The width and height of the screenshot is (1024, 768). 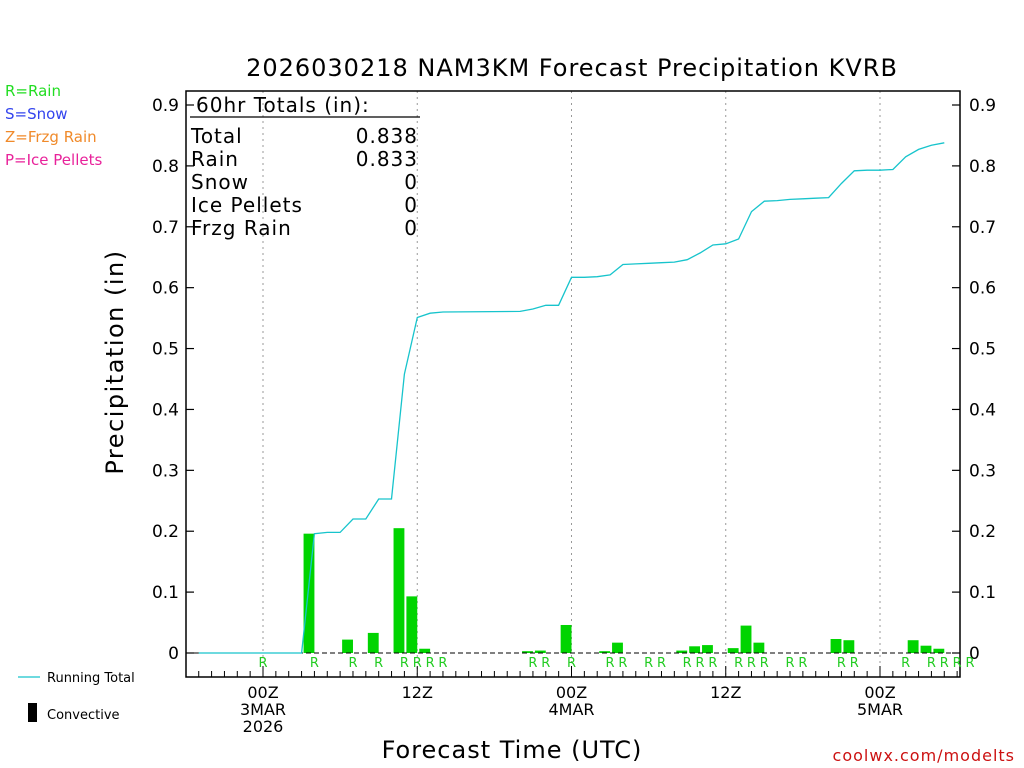 I want to click on x-tick-label: 3MAR, so click(x=263, y=709).